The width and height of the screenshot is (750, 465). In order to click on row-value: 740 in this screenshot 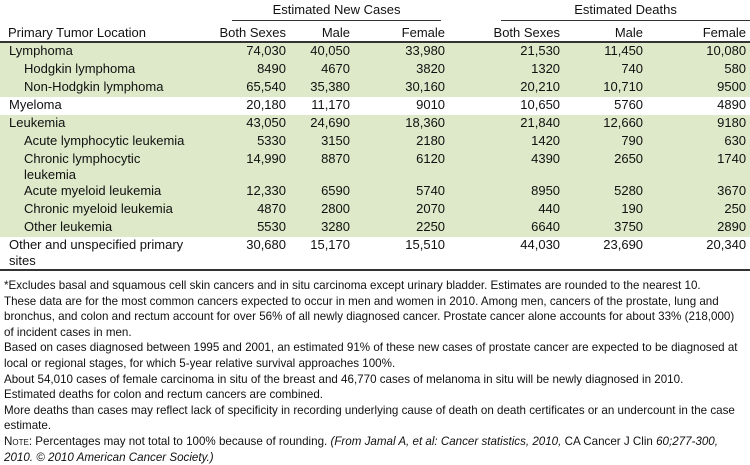, I will do `click(611, 70)`.